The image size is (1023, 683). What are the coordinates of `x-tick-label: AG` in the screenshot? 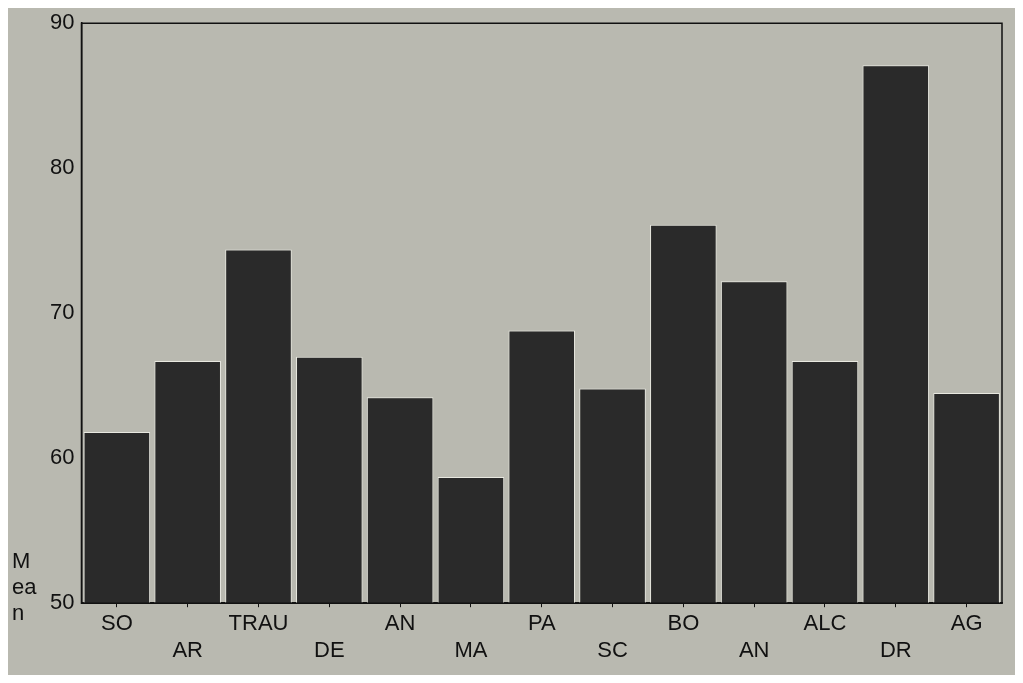 It's located at (966, 623).